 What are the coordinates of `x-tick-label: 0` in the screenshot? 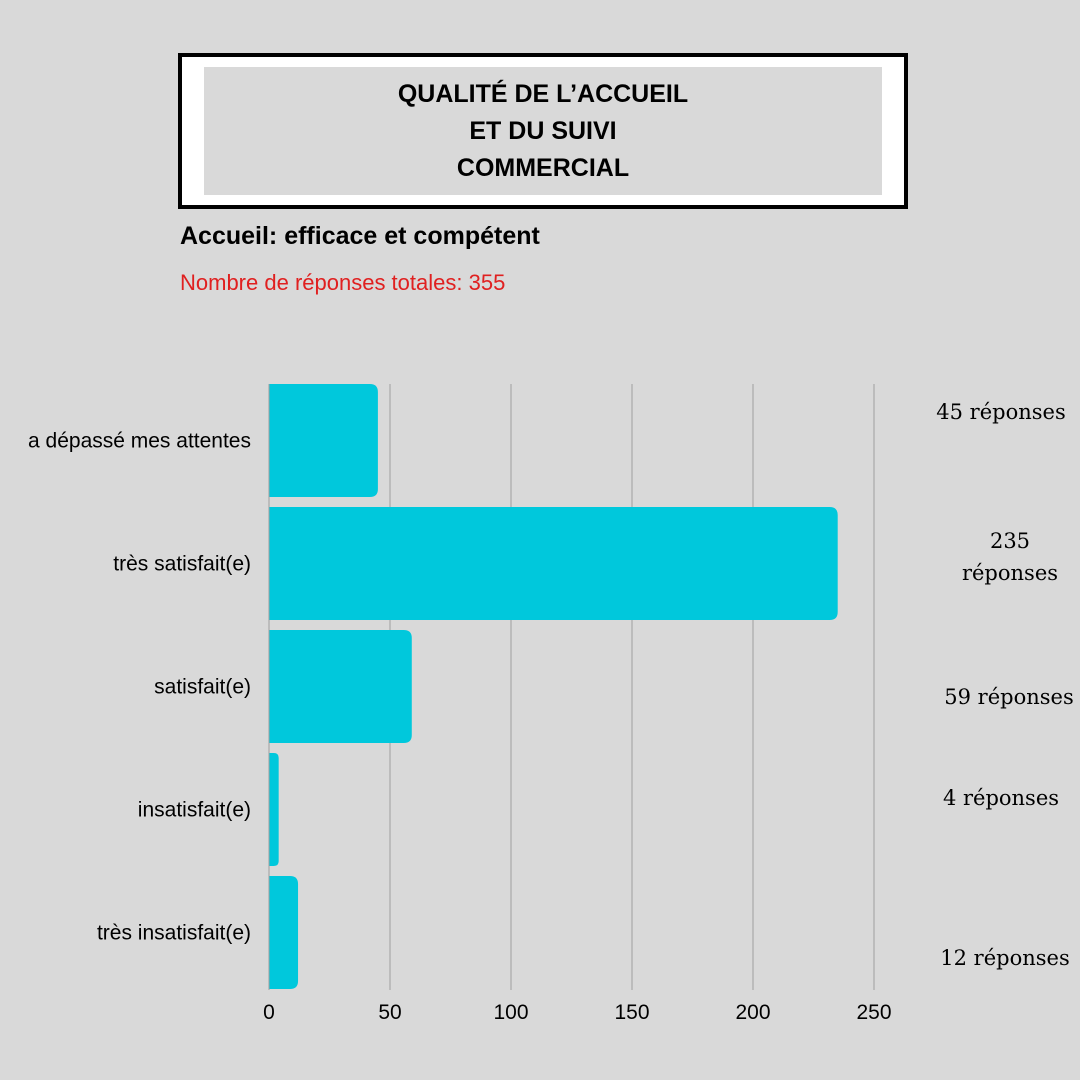 It's located at (269, 1012).